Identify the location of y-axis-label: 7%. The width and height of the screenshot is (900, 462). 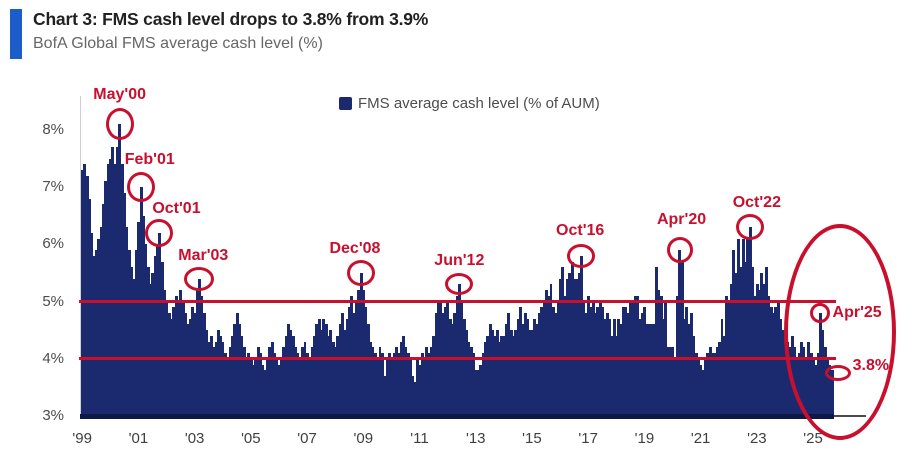
(53, 187).